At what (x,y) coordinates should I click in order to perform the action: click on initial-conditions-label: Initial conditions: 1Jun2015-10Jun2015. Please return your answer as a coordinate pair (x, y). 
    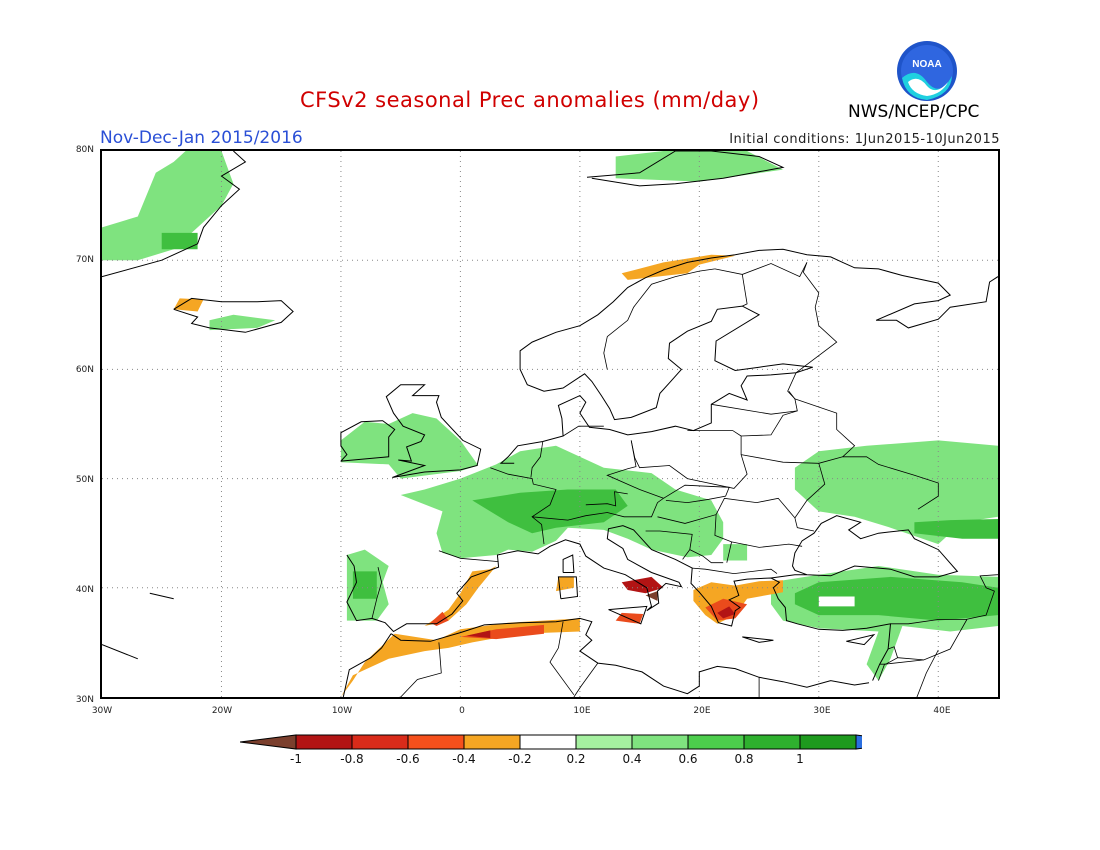
    Looking at the image, I should click on (864, 139).